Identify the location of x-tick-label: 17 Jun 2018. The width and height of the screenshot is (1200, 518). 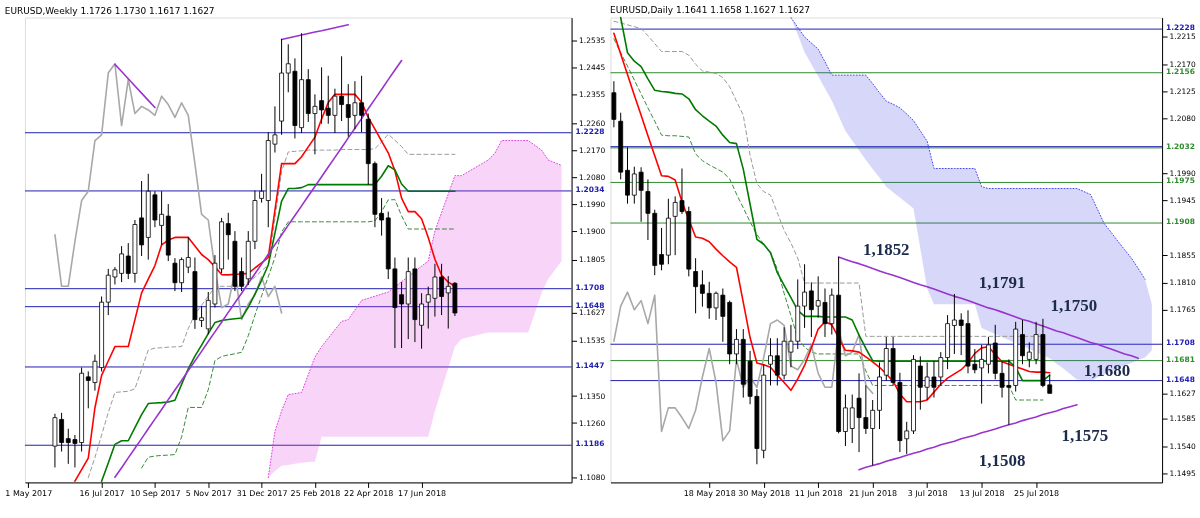
(422, 493).